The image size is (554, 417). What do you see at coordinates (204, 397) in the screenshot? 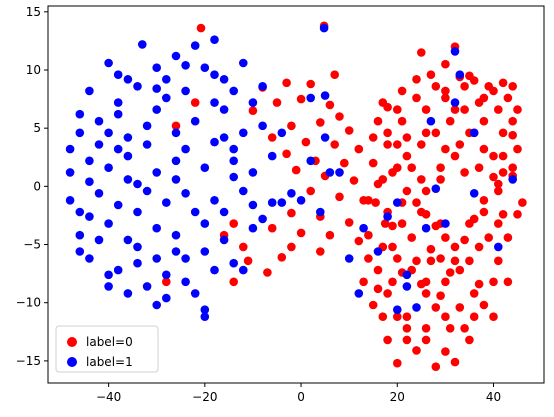
I see `x-tick-label-1: −20` at bounding box center [204, 397].